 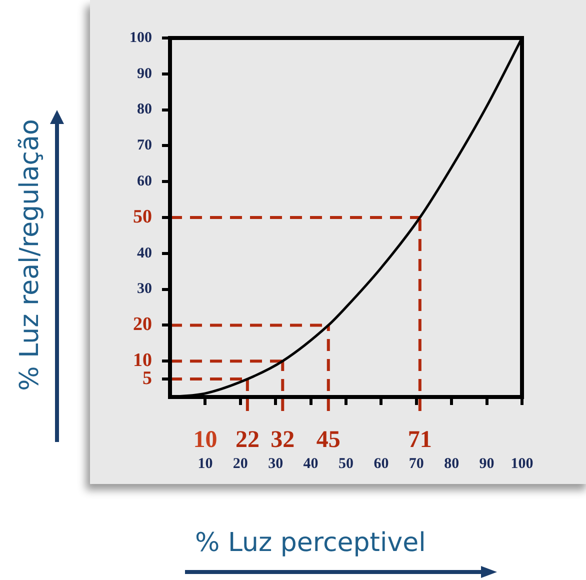 I want to click on y-tick-label: 90, so click(x=144, y=74).